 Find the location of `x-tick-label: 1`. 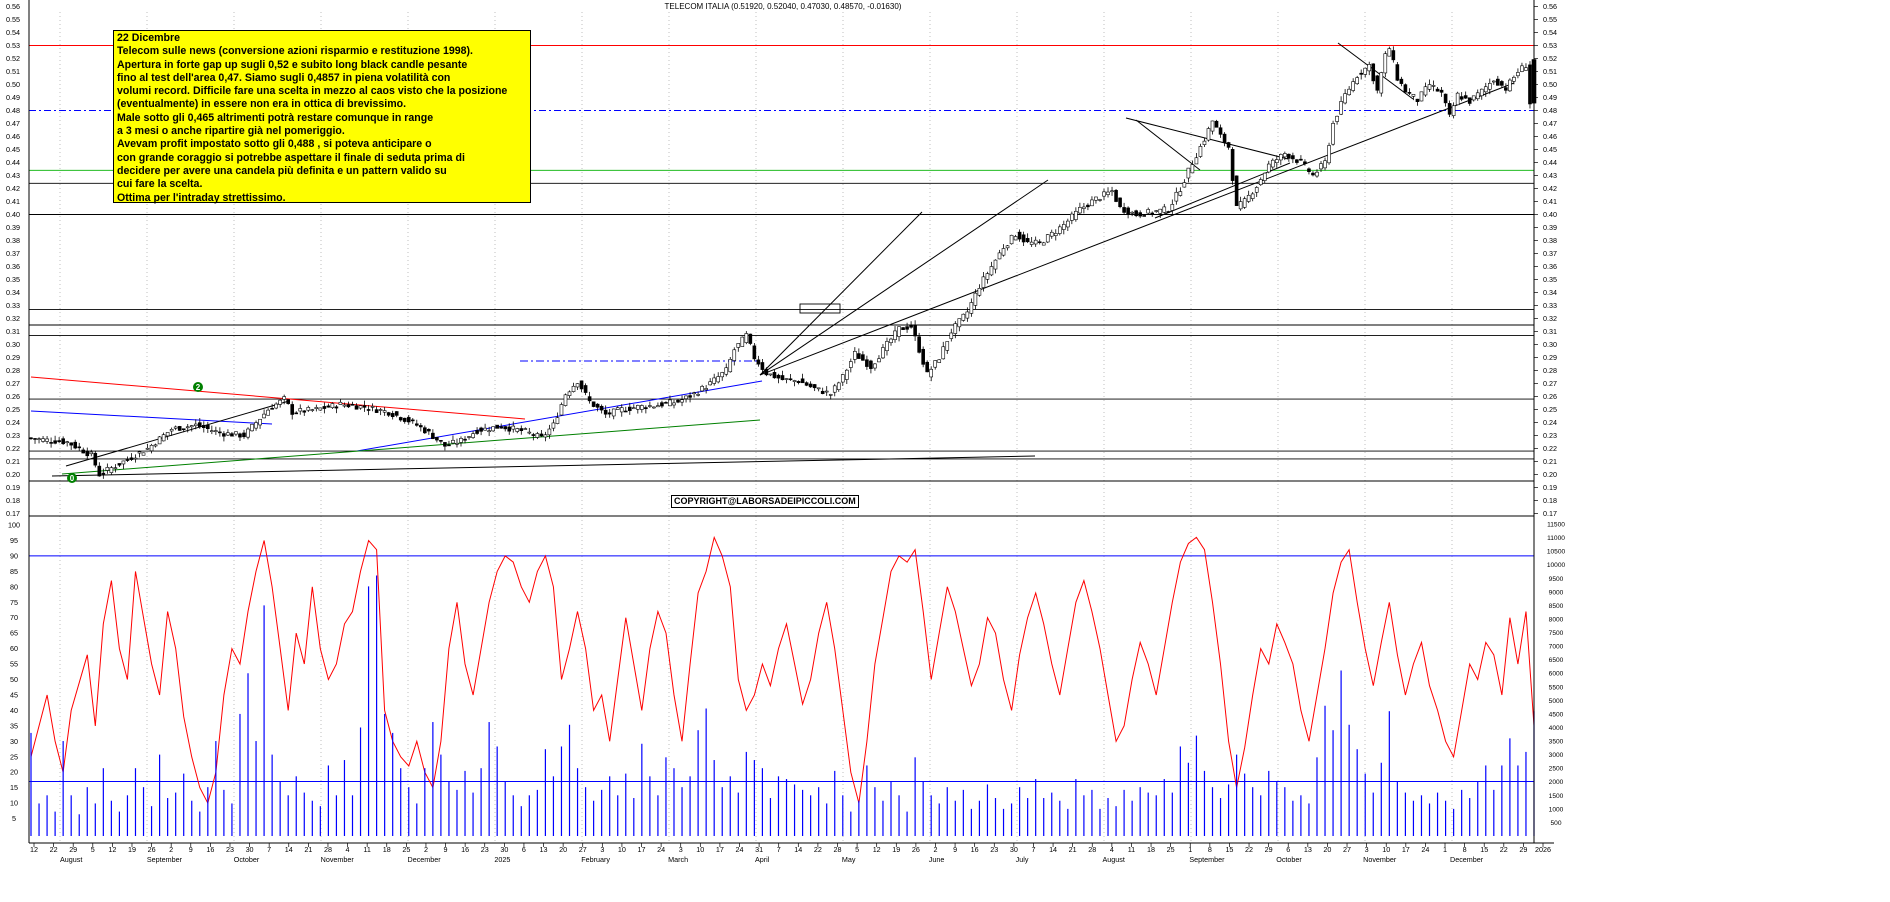

x-tick-label: 1 is located at coordinates (1445, 849).